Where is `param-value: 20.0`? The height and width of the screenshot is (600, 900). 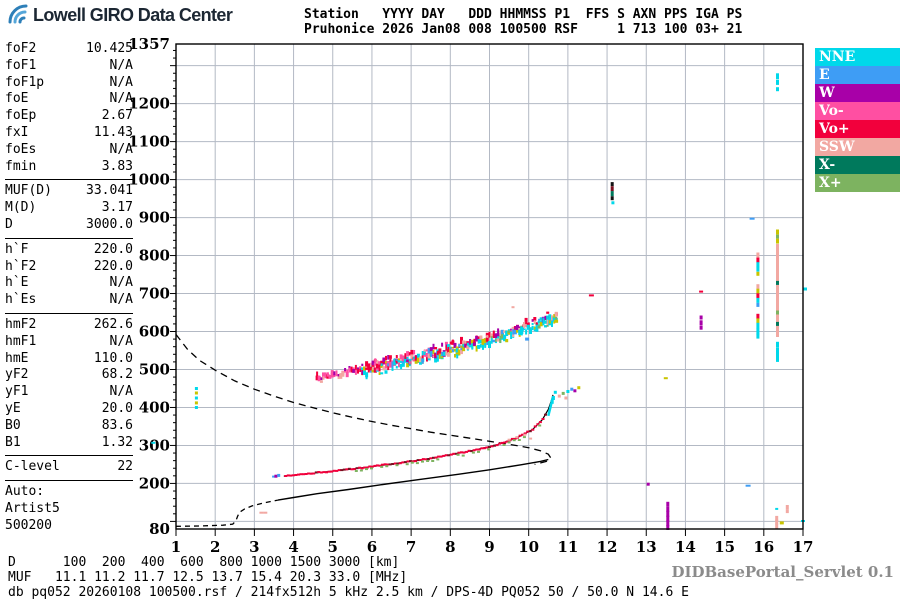 param-value: 20.0 is located at coordinates (117, 408).